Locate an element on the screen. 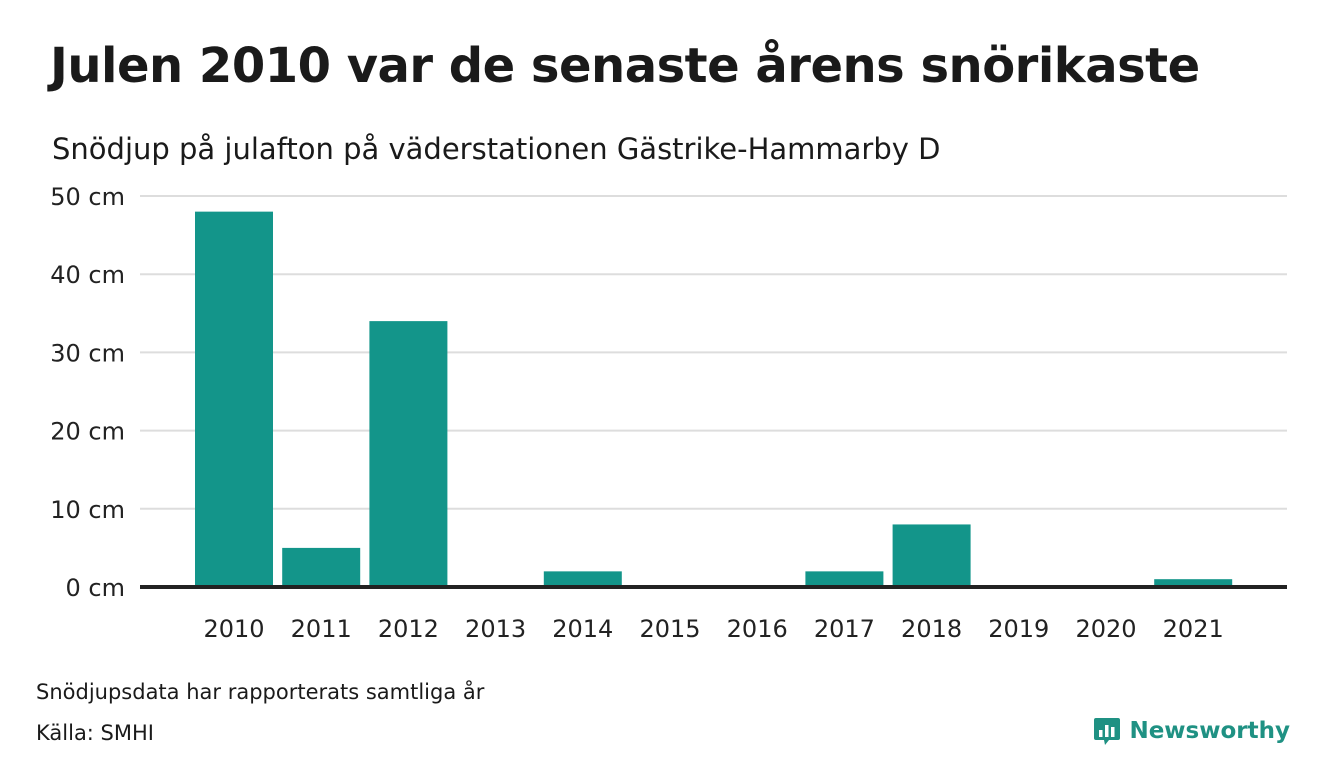  y-tick-label: 0 cm is located at coordinates (95, 588).